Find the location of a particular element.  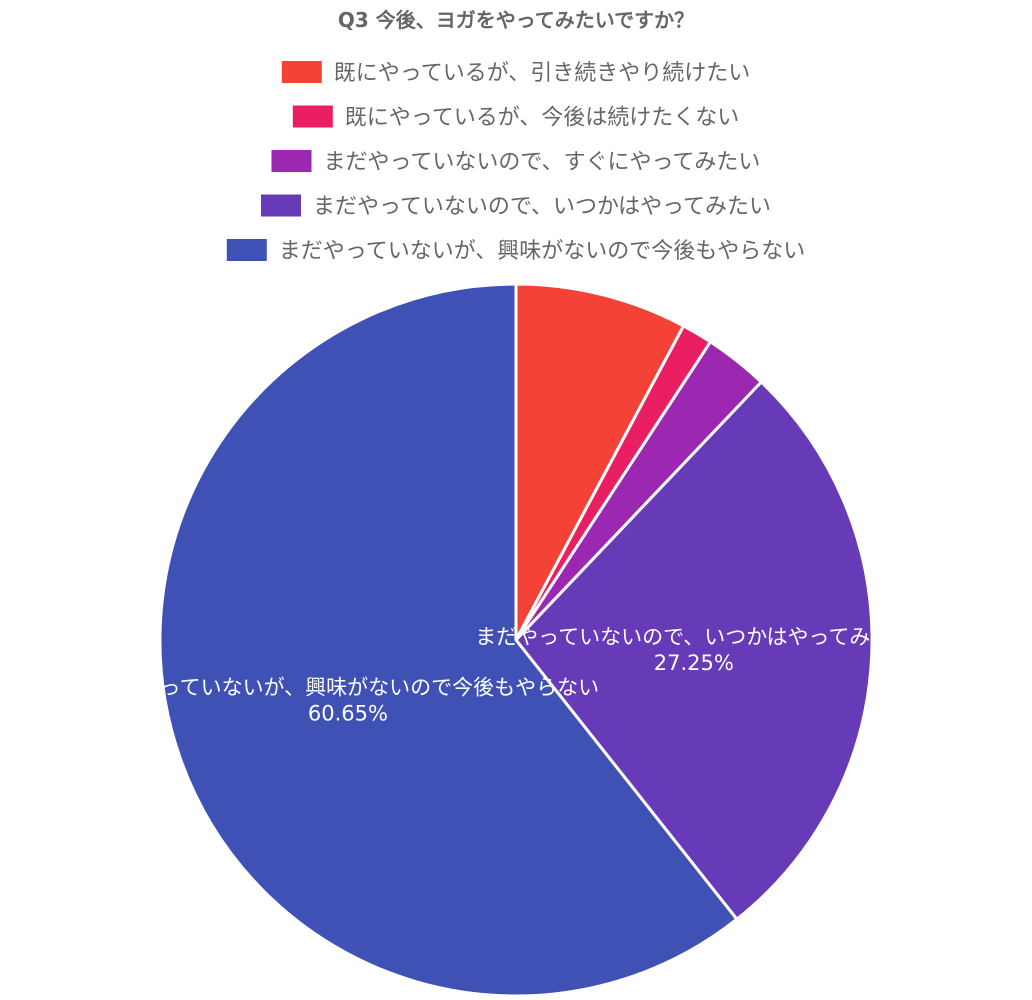

legend-label-2: 既にやっているが、今後は続けたくない is located at coordinates (542, 118).